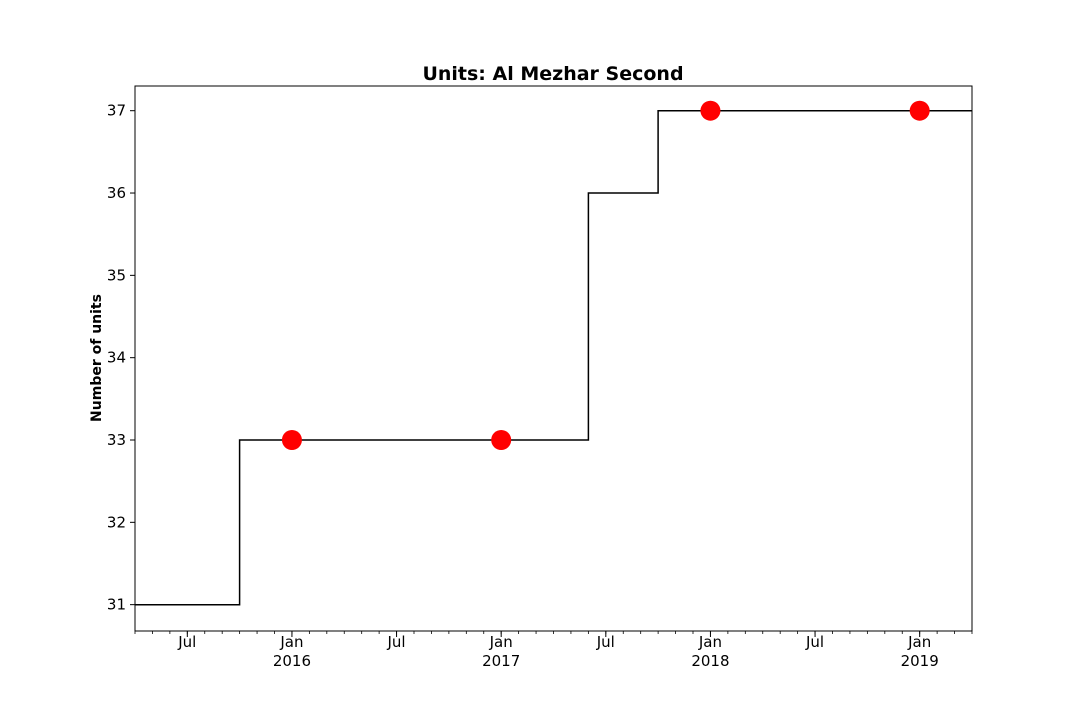 The width and height of the screenshot is (1080, 724). I want to click on x-tick-year-label: 2019, so click(920, 661).